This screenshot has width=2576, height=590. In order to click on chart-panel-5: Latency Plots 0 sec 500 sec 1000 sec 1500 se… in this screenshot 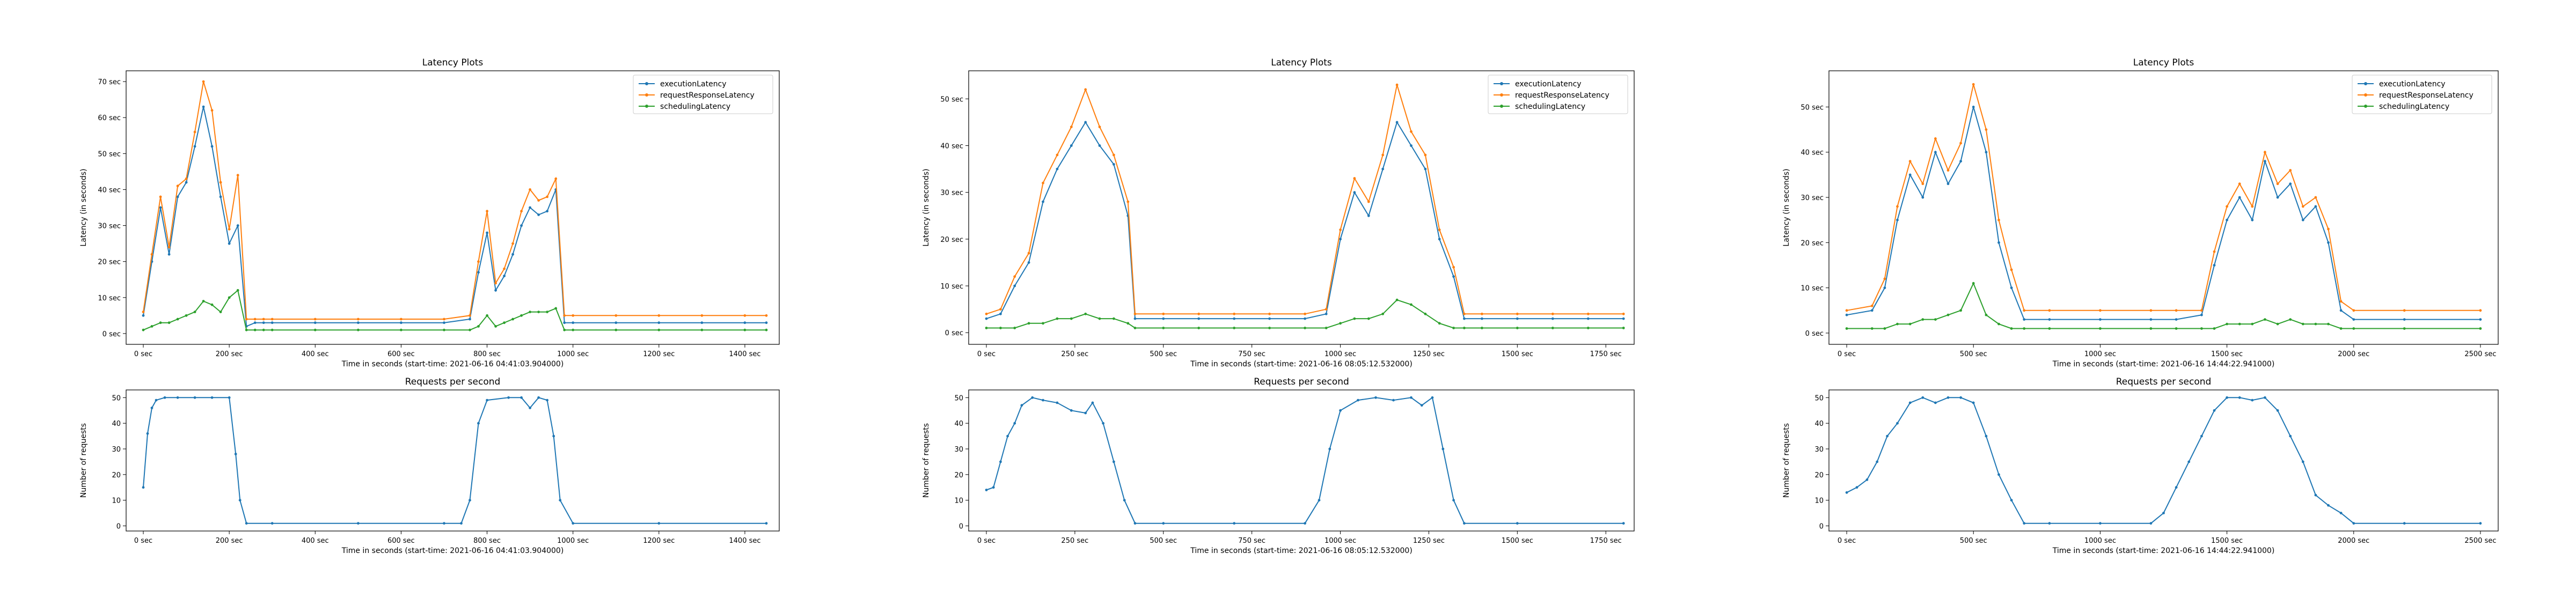, I will do `click(2140, 212)`.